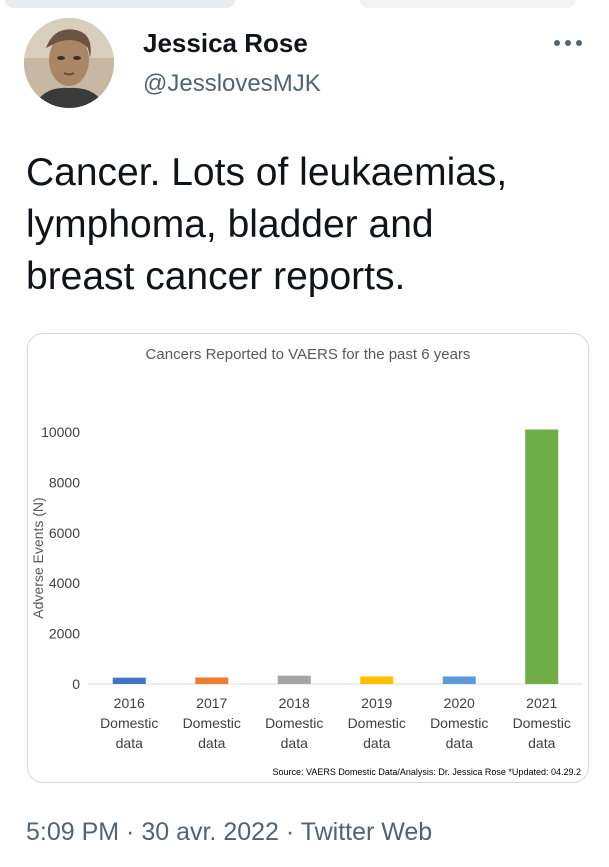 This screenshot has height=867, width=609. I want to click on profile-photo-icon, so click(69, 63).